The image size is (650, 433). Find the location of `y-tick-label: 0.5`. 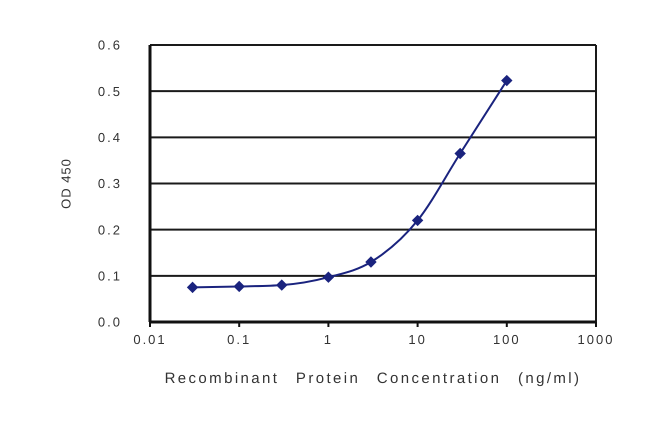

y-tick-label: 0.5 is located at coordinates (110, 91).